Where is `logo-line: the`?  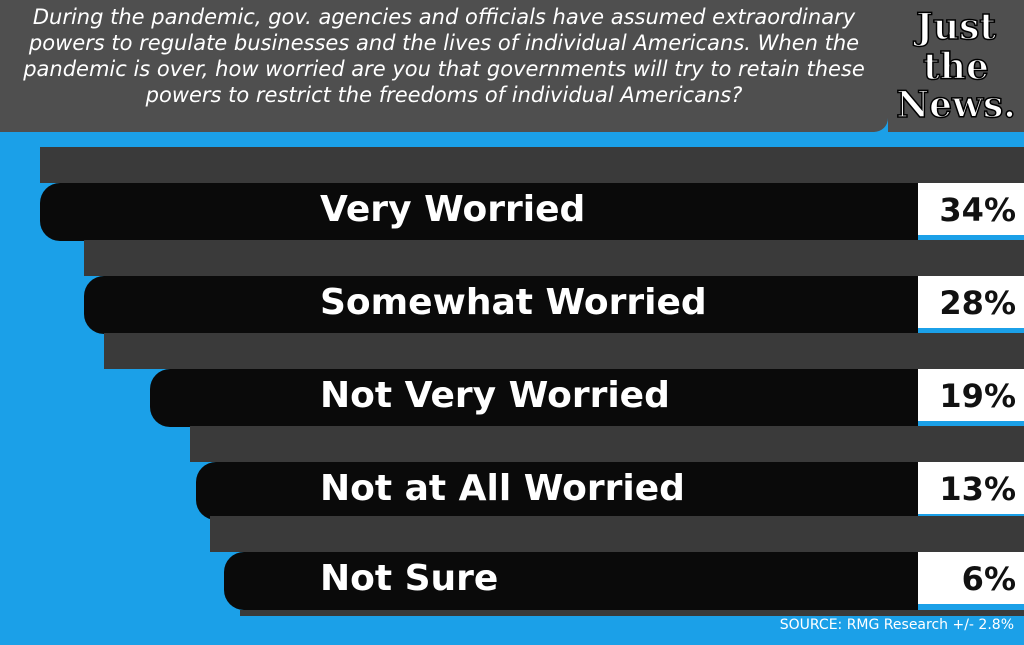
logo-line: the is located at coordinates (955, 67).